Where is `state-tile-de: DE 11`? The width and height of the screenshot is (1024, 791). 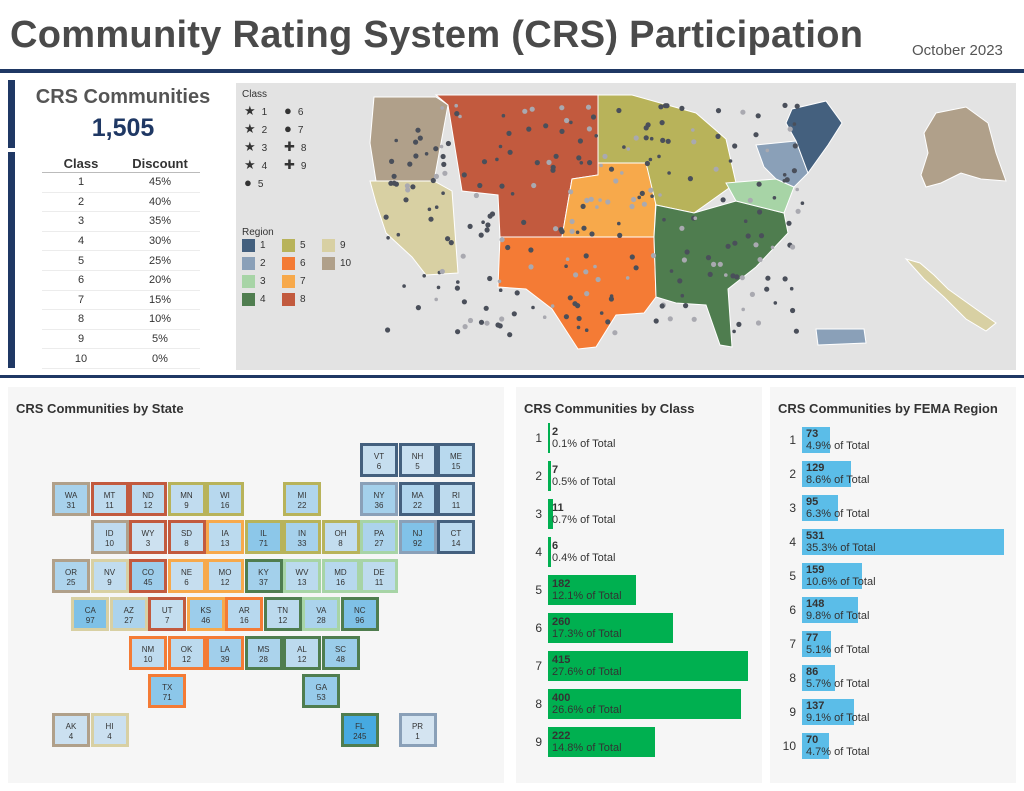
state-tile-de: DE 11 is located at coordinates (379, 575).